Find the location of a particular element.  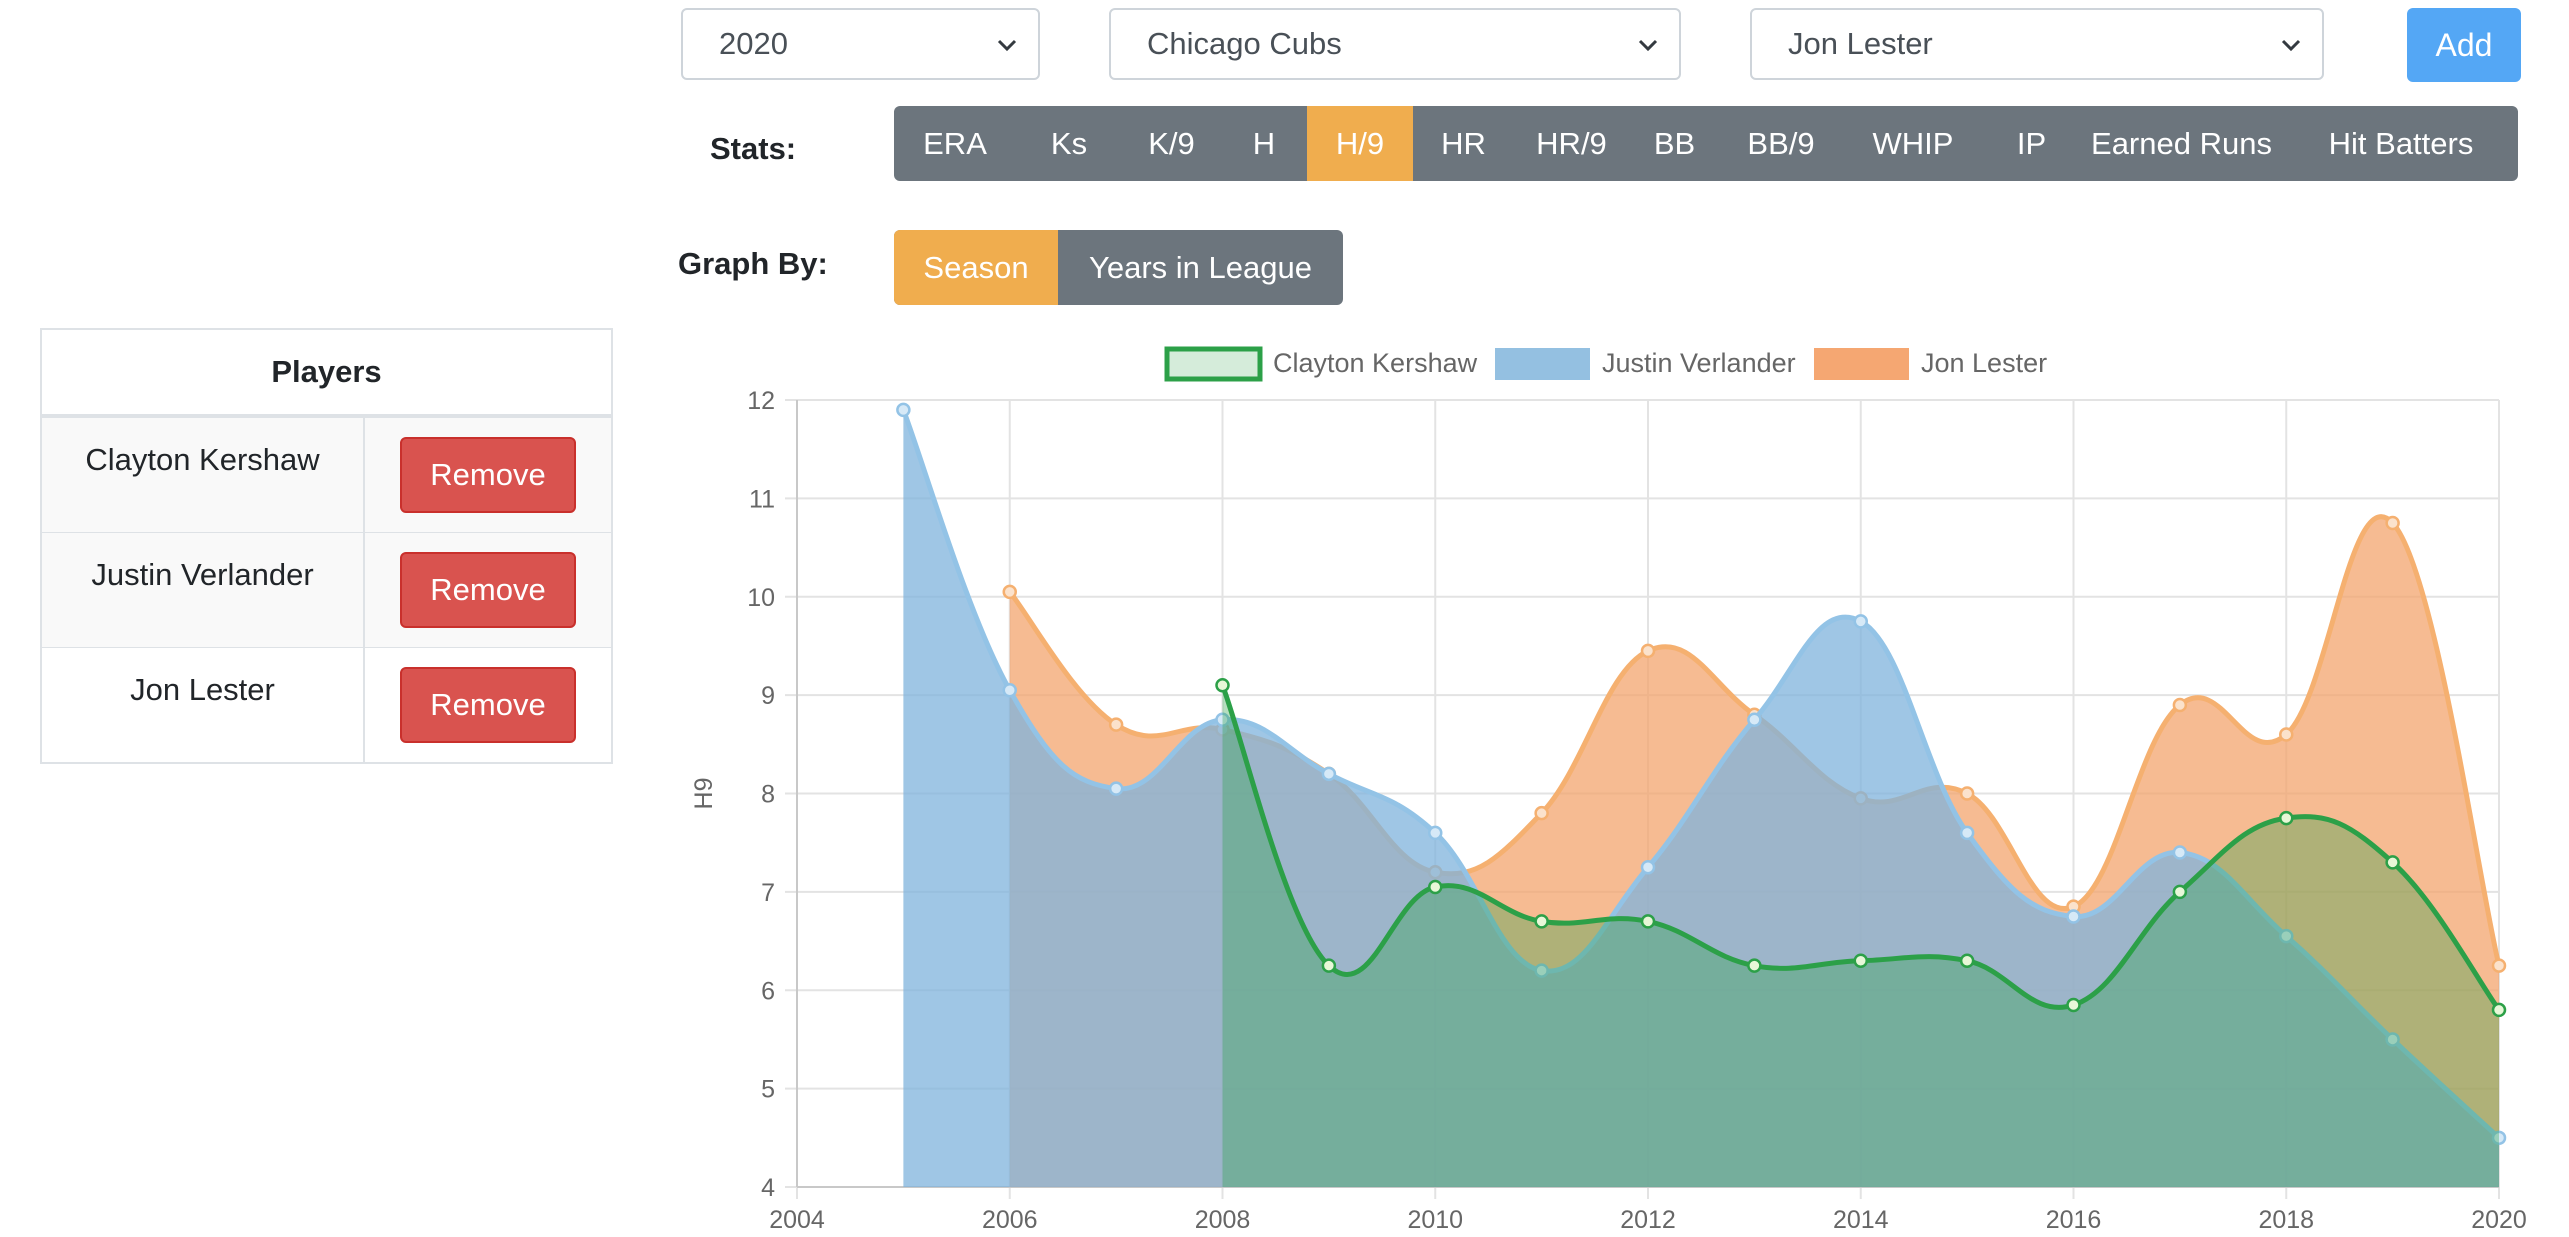

legend-swatch-verlander is located at coordinates (1542, 364).